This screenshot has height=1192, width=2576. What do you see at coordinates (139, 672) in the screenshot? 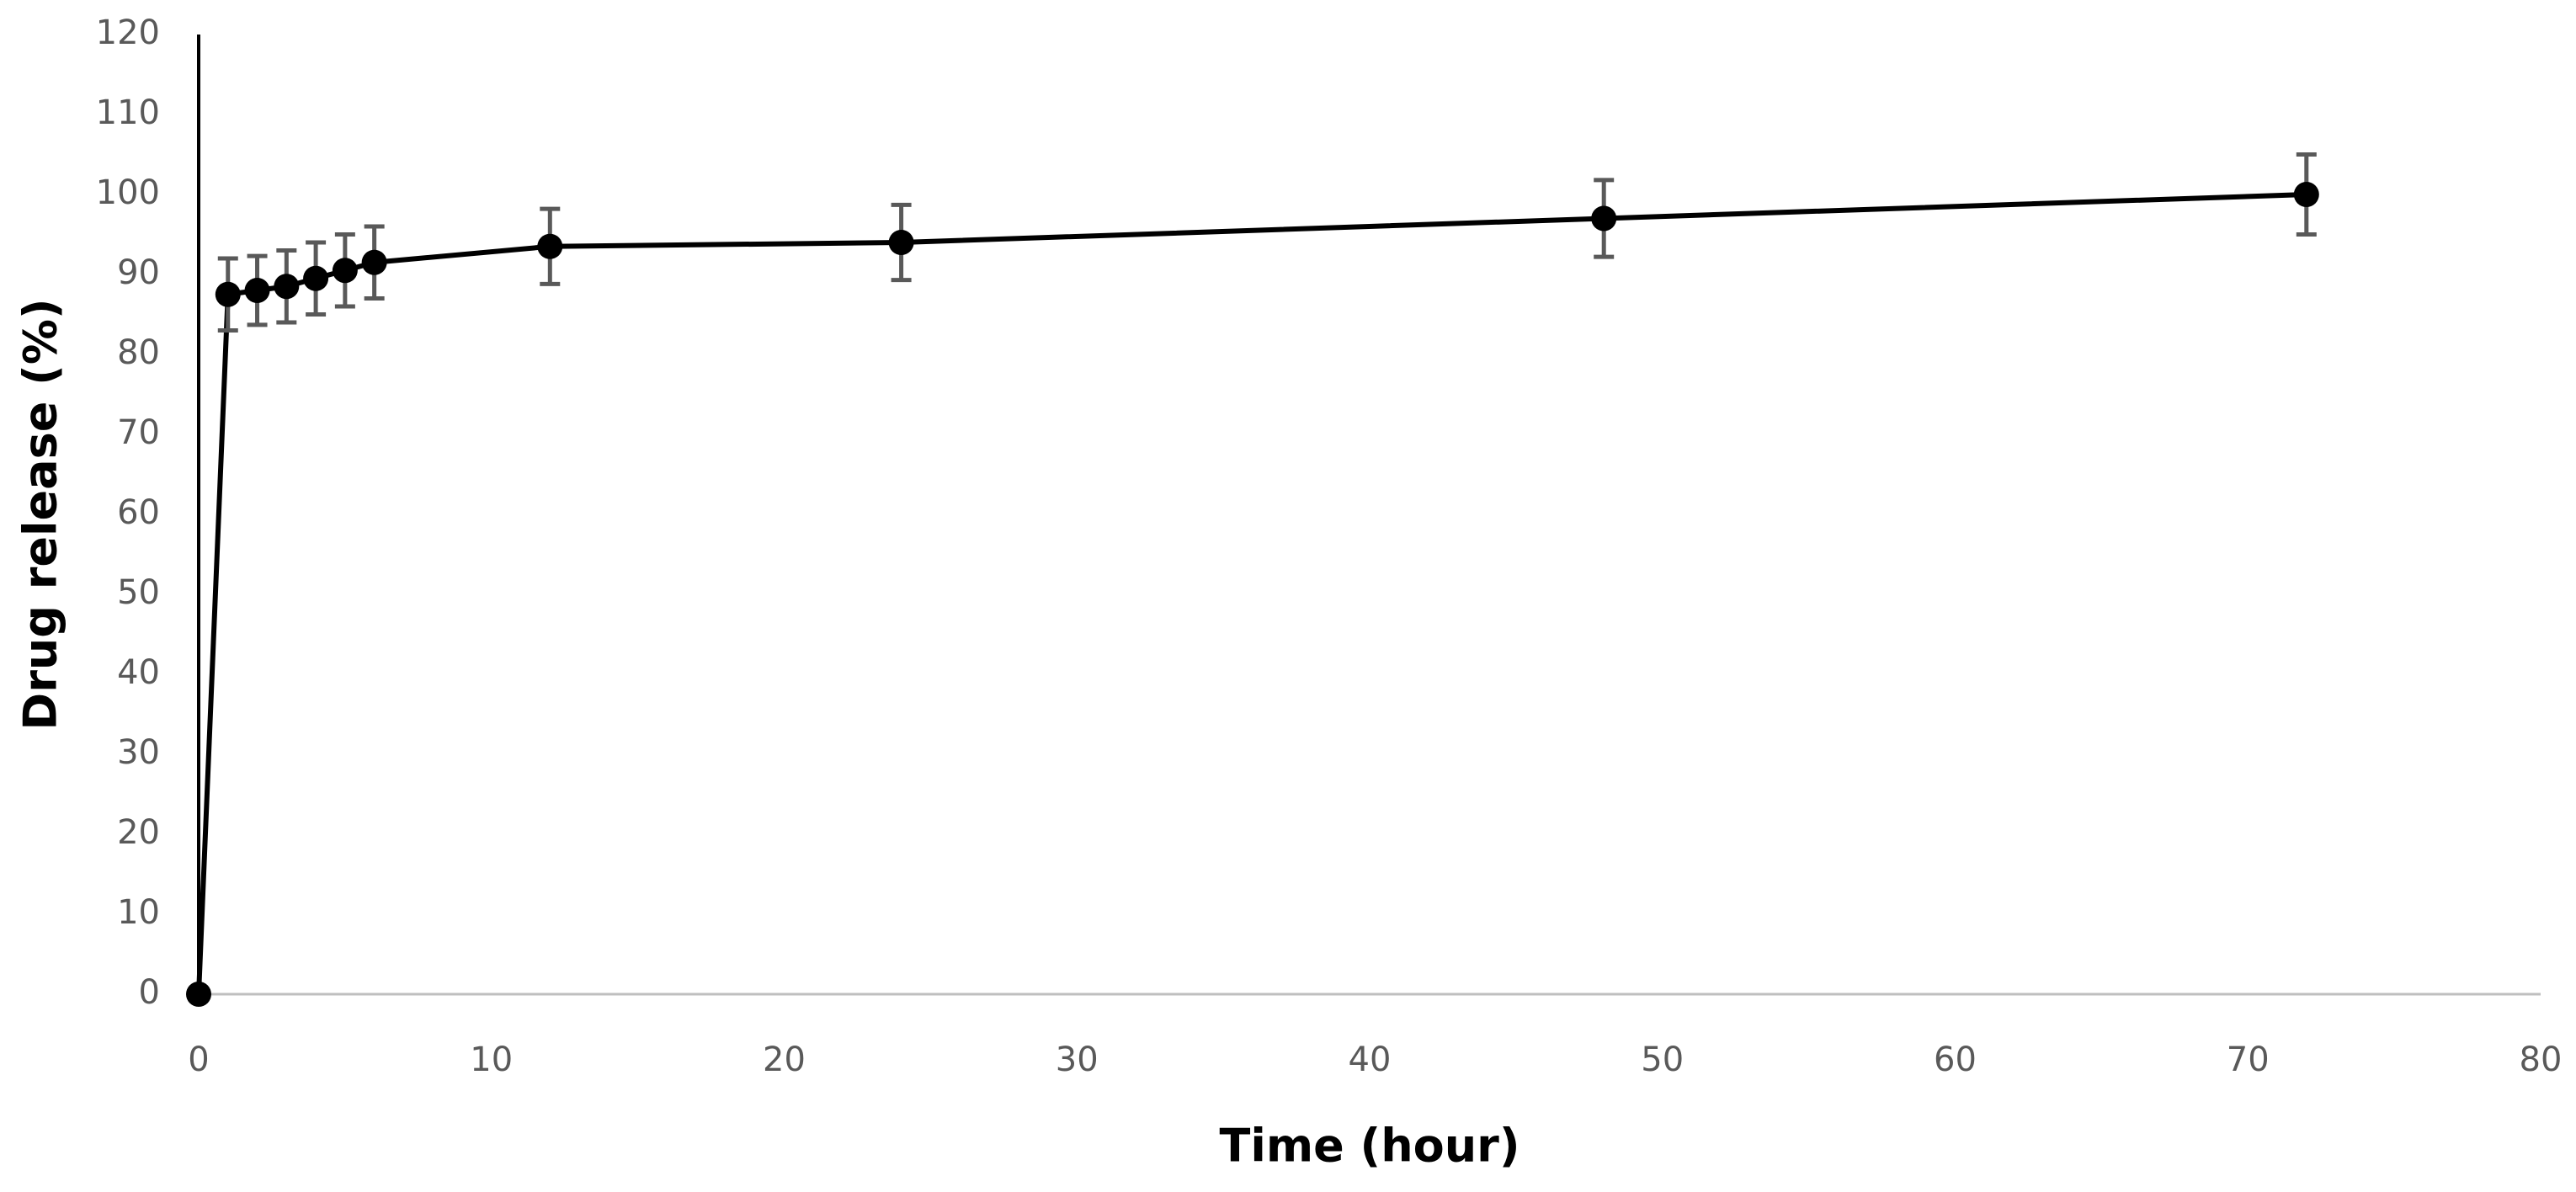
I see `y-tick-label: 40` at bounding box center [139, 672].